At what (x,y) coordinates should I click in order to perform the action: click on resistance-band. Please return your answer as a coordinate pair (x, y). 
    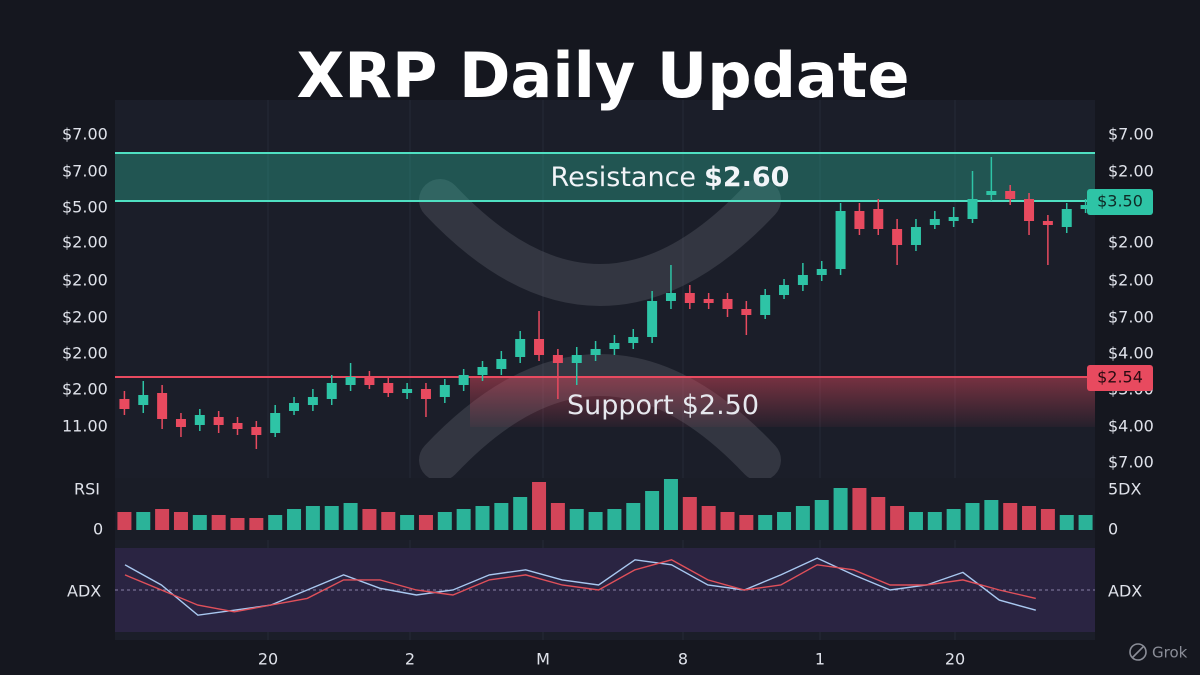
    Looking at the image, I should click on (605, 177).